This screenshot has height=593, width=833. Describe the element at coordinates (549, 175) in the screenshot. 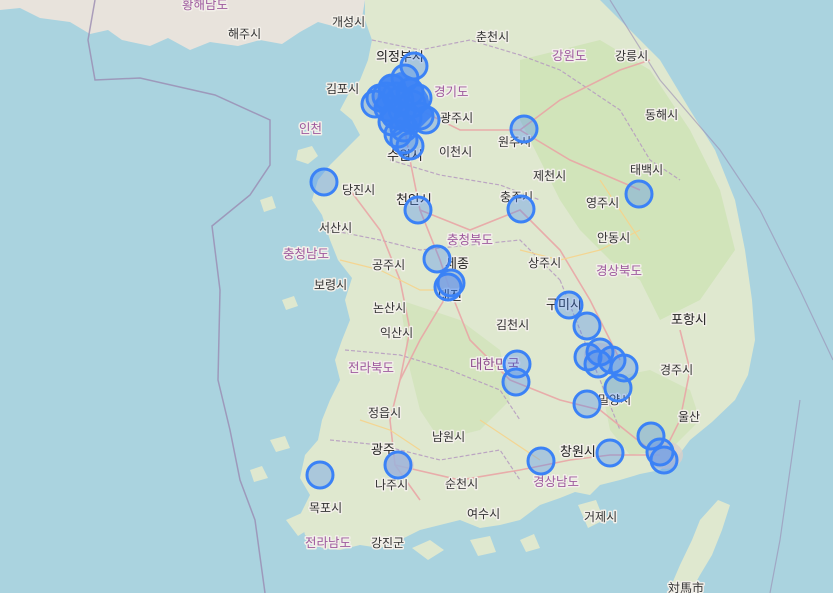

I see `label-jecheon: 제천시` at that location.